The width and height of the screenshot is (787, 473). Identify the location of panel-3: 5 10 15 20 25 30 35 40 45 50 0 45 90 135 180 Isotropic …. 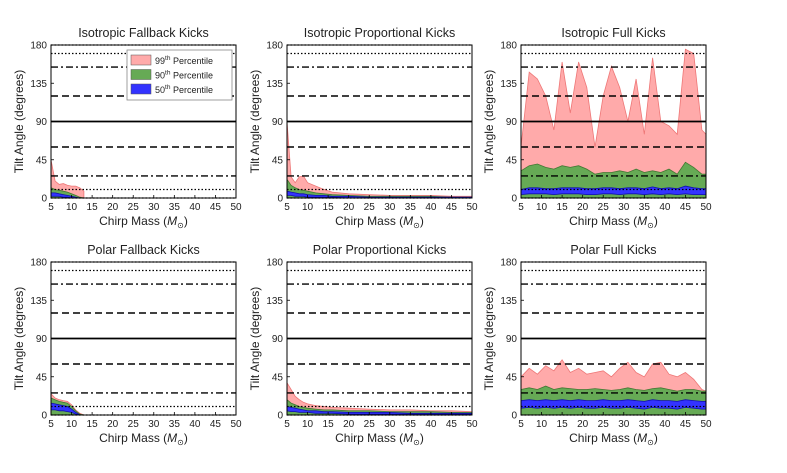
(597, 128).